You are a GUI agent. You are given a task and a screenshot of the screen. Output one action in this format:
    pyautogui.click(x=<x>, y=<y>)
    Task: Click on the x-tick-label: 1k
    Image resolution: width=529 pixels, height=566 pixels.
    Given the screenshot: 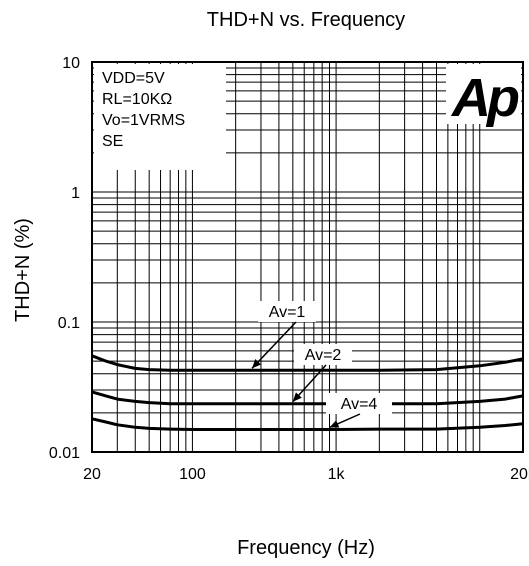 What is the action you would take?
    pyautogui.click(x=337, y=474)
    